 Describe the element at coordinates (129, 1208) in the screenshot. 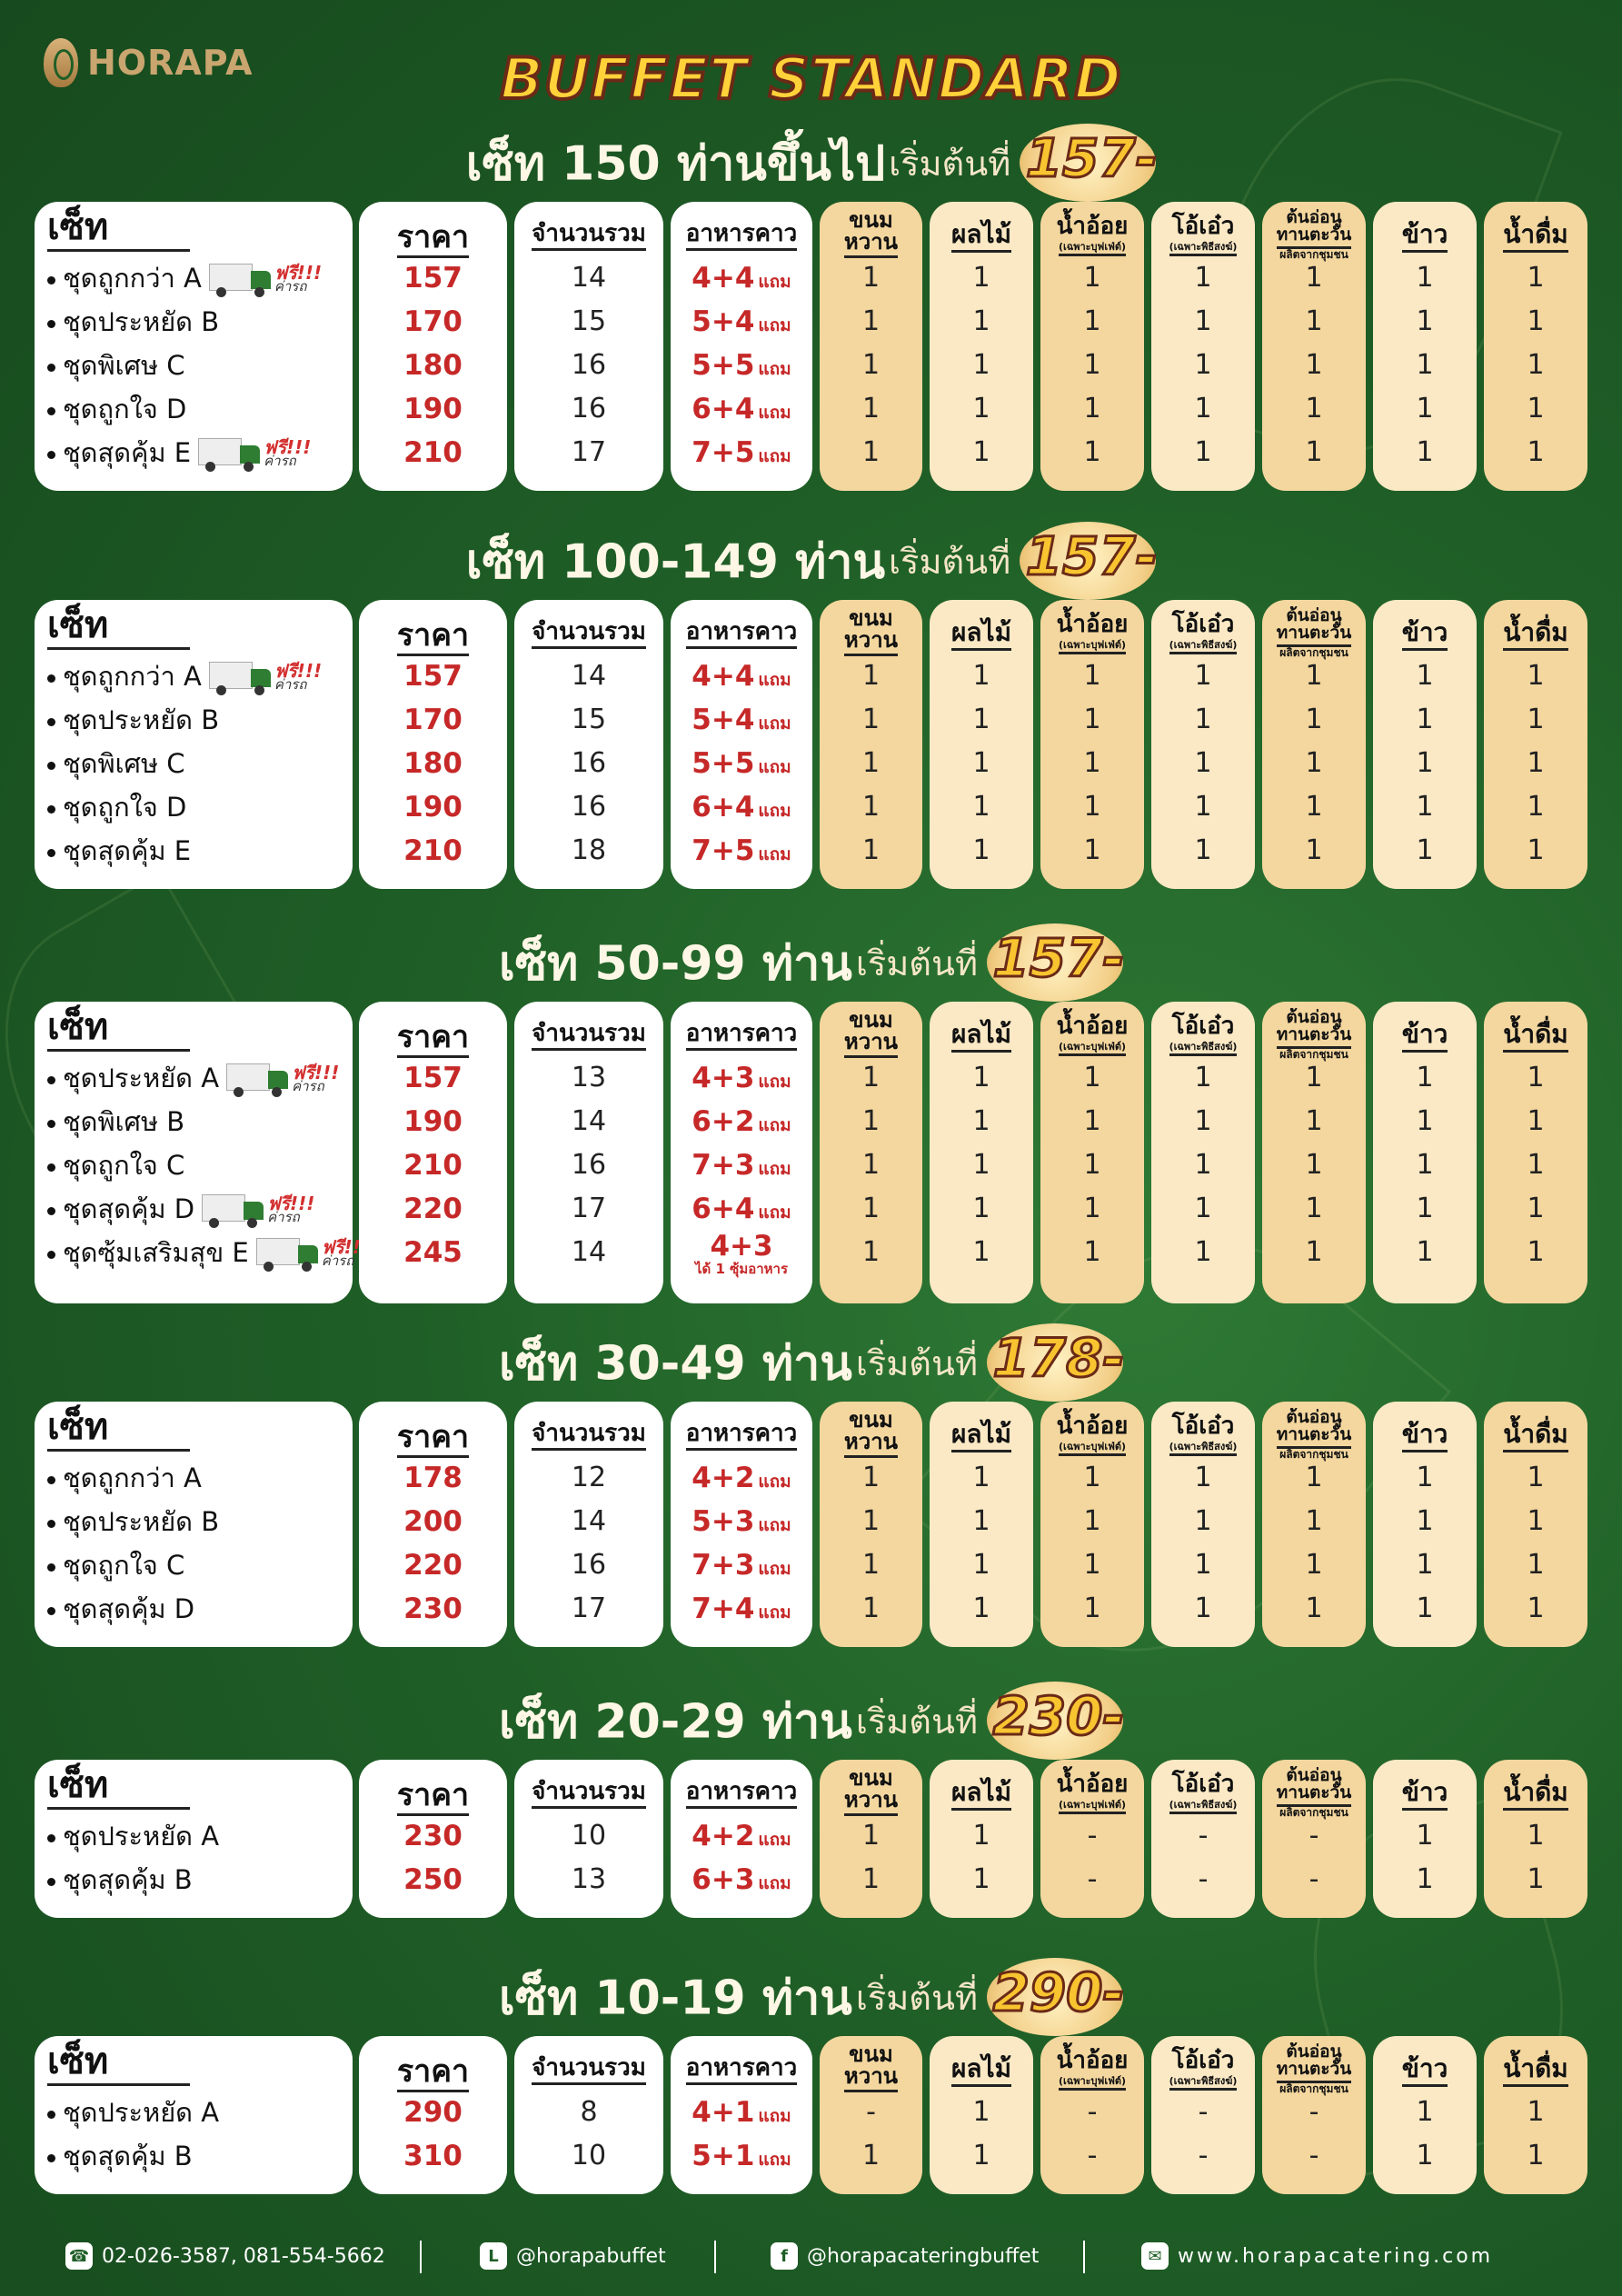

I see `set-name-text: ชุดสุดคุ้ม D` at that location.